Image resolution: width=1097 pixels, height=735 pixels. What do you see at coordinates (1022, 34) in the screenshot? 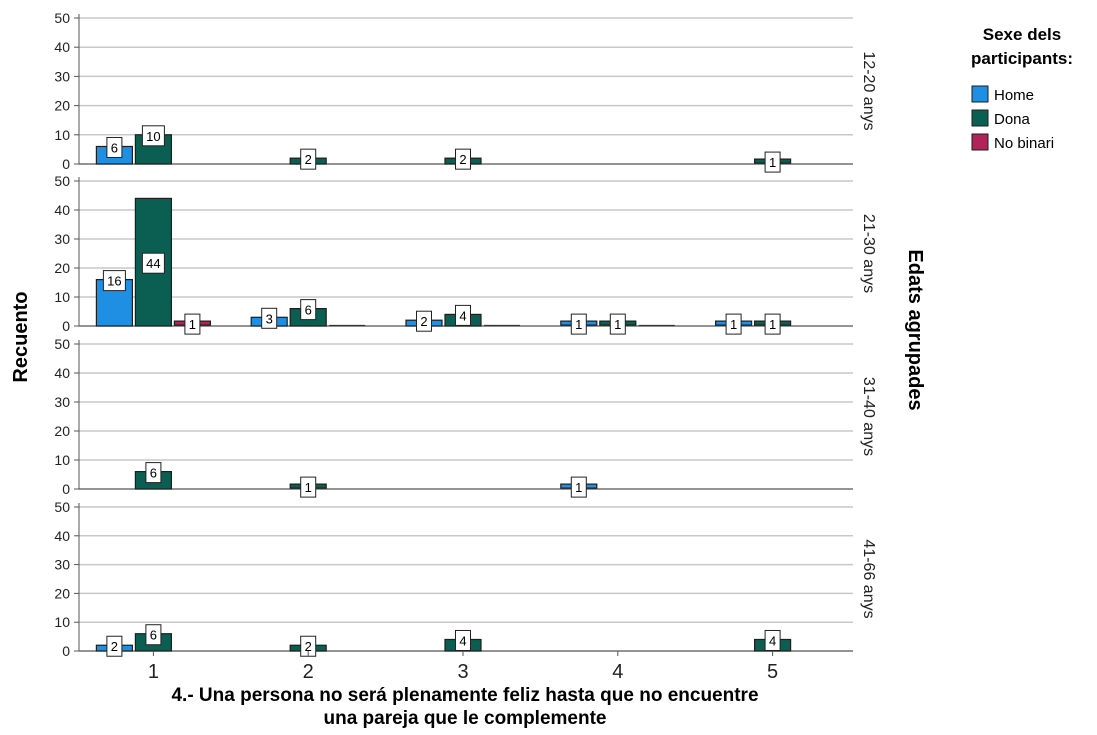
I see `legend-title-line-1: Sexe dels` at bounding box center [1022, 34].